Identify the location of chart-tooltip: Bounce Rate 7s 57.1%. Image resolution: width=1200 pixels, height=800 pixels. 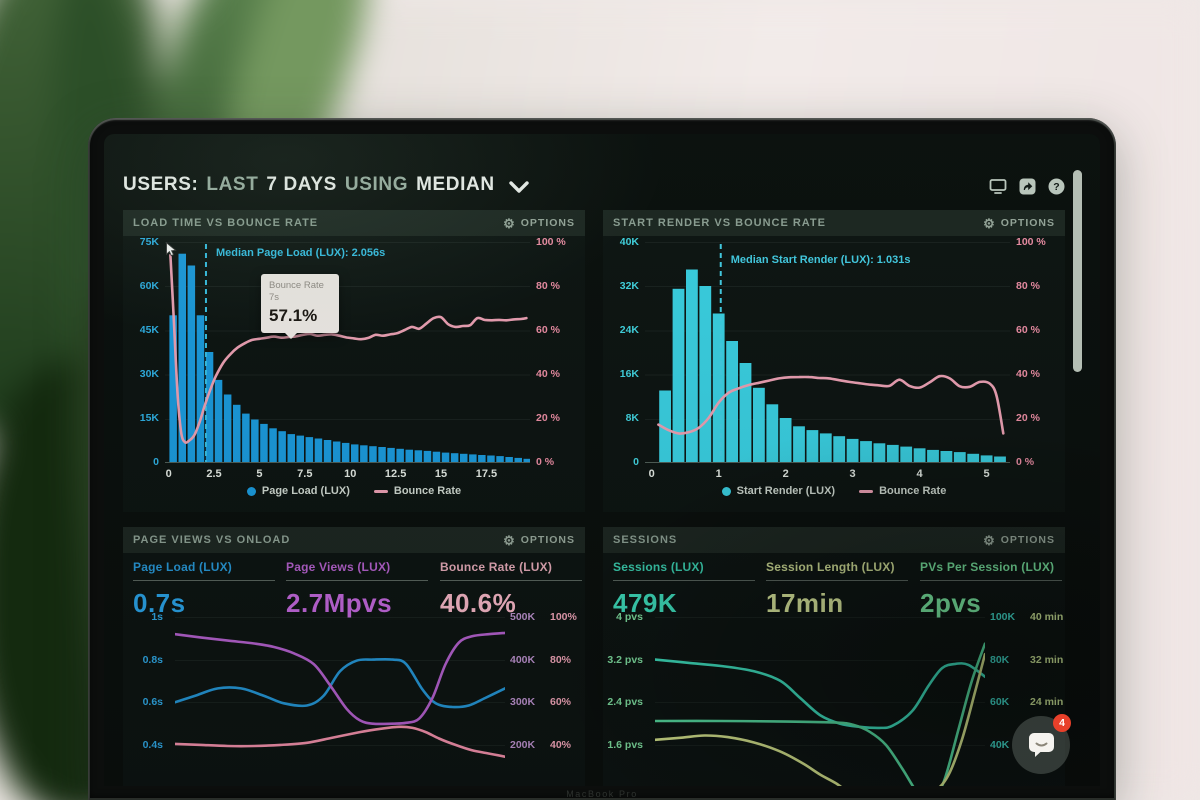
(300, 306).